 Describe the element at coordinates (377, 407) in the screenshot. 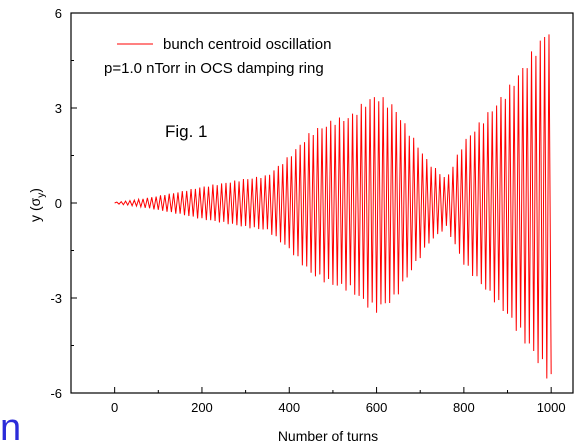

I see `x-tick-label-600: 600` at that location.